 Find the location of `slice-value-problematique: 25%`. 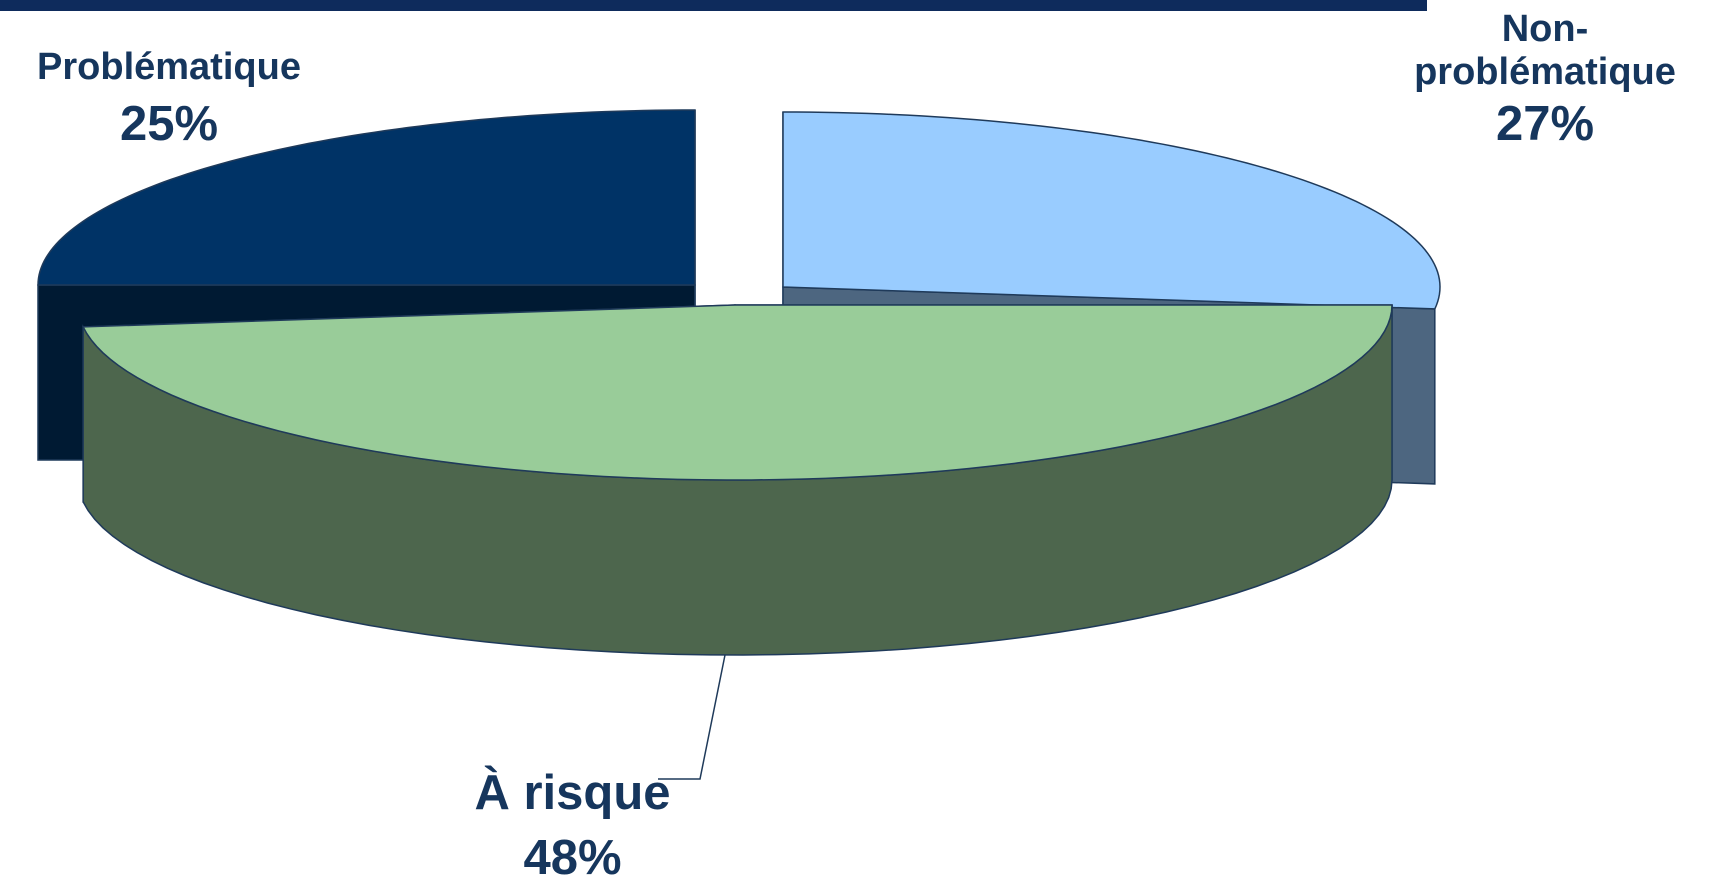

slice-value-problematique: 25% is located at coordinates (169, 123).